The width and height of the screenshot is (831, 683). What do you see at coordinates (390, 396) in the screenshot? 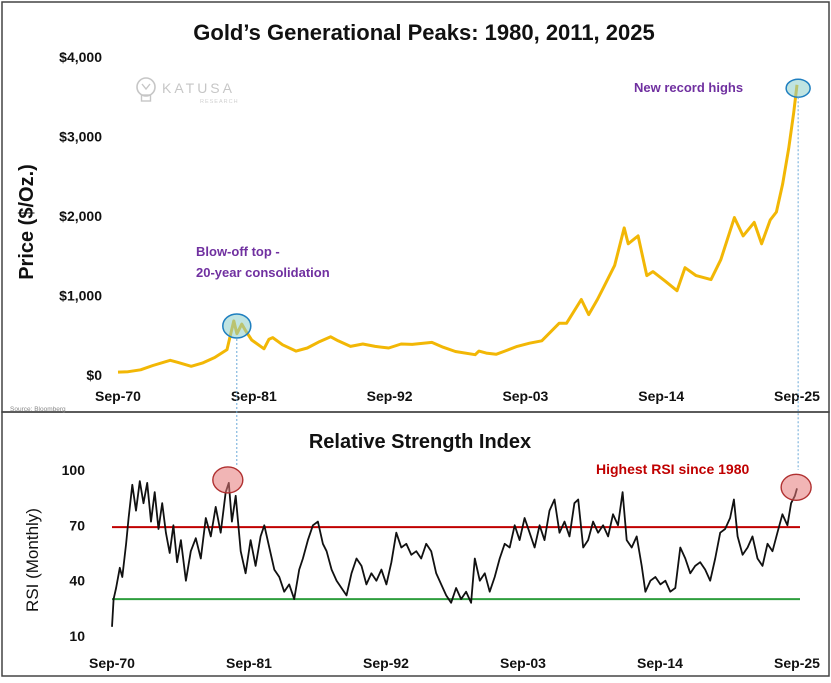
I see `price-x-tick-label: Sep-92` at bounding box center [390, 396].